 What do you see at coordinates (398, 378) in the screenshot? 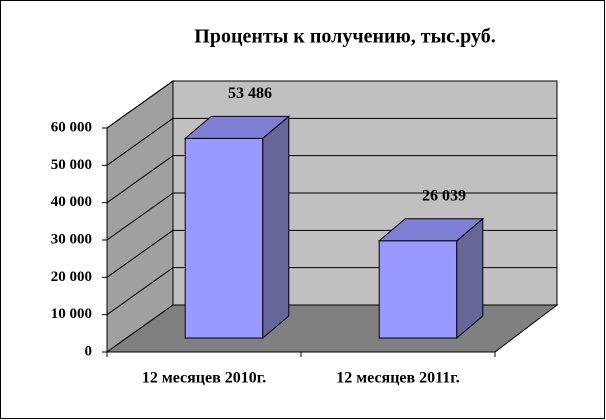
I see `x-tick-label: 12 месяцев 2011г.` at bounding box center [398, 378].